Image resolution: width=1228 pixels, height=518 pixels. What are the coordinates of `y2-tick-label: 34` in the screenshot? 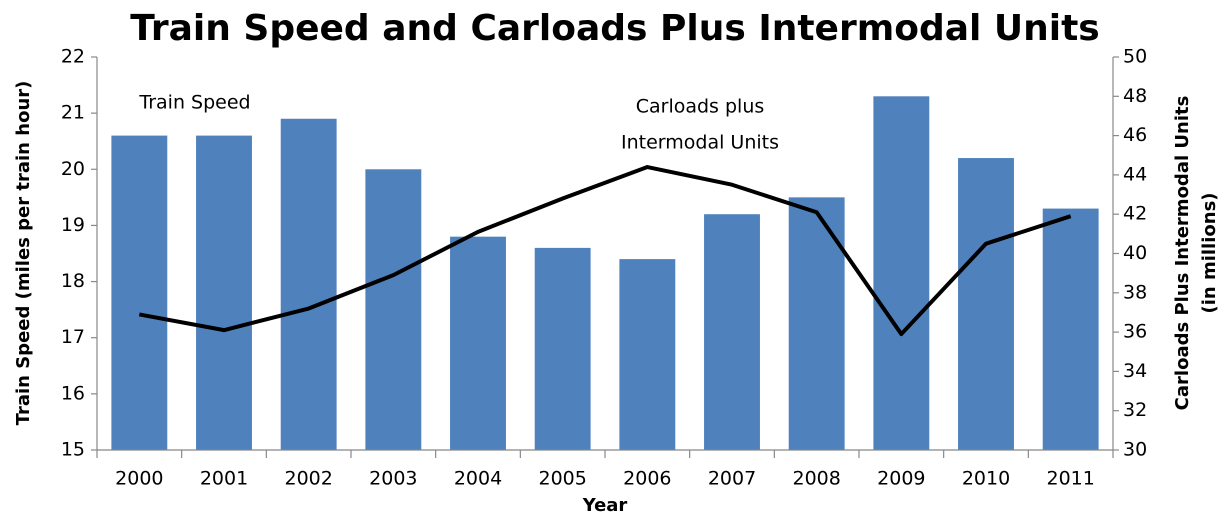 It's located at (1135, 371).